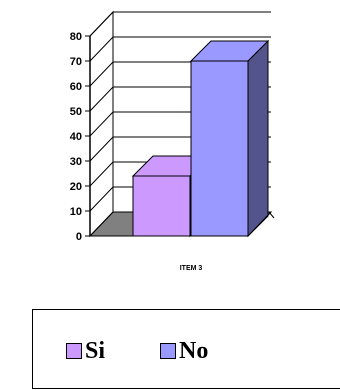 Image resolution: width=340 pixels, height=390 pixels. I want to click on legend-item-no: No, so click(184, 351).